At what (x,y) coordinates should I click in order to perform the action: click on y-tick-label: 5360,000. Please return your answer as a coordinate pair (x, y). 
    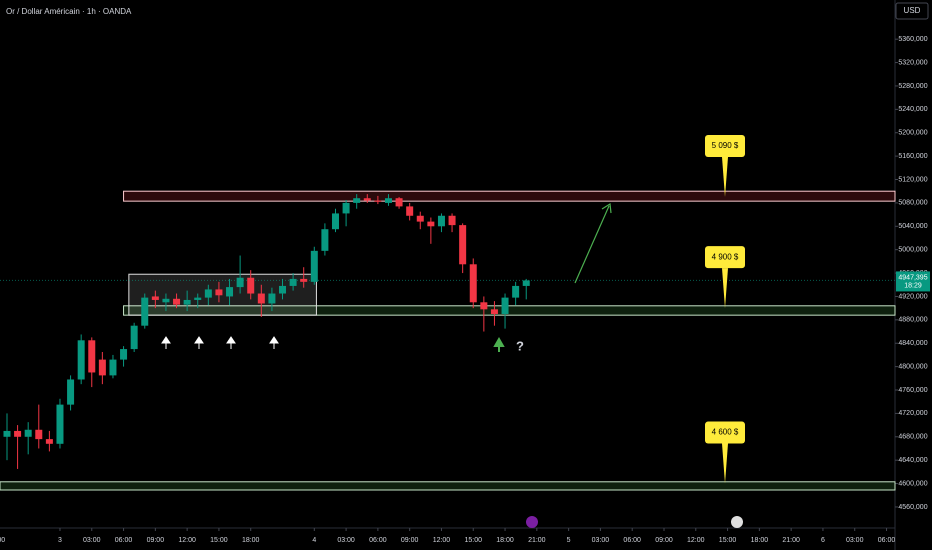
    Looking at the image, I should click on (912, 39).